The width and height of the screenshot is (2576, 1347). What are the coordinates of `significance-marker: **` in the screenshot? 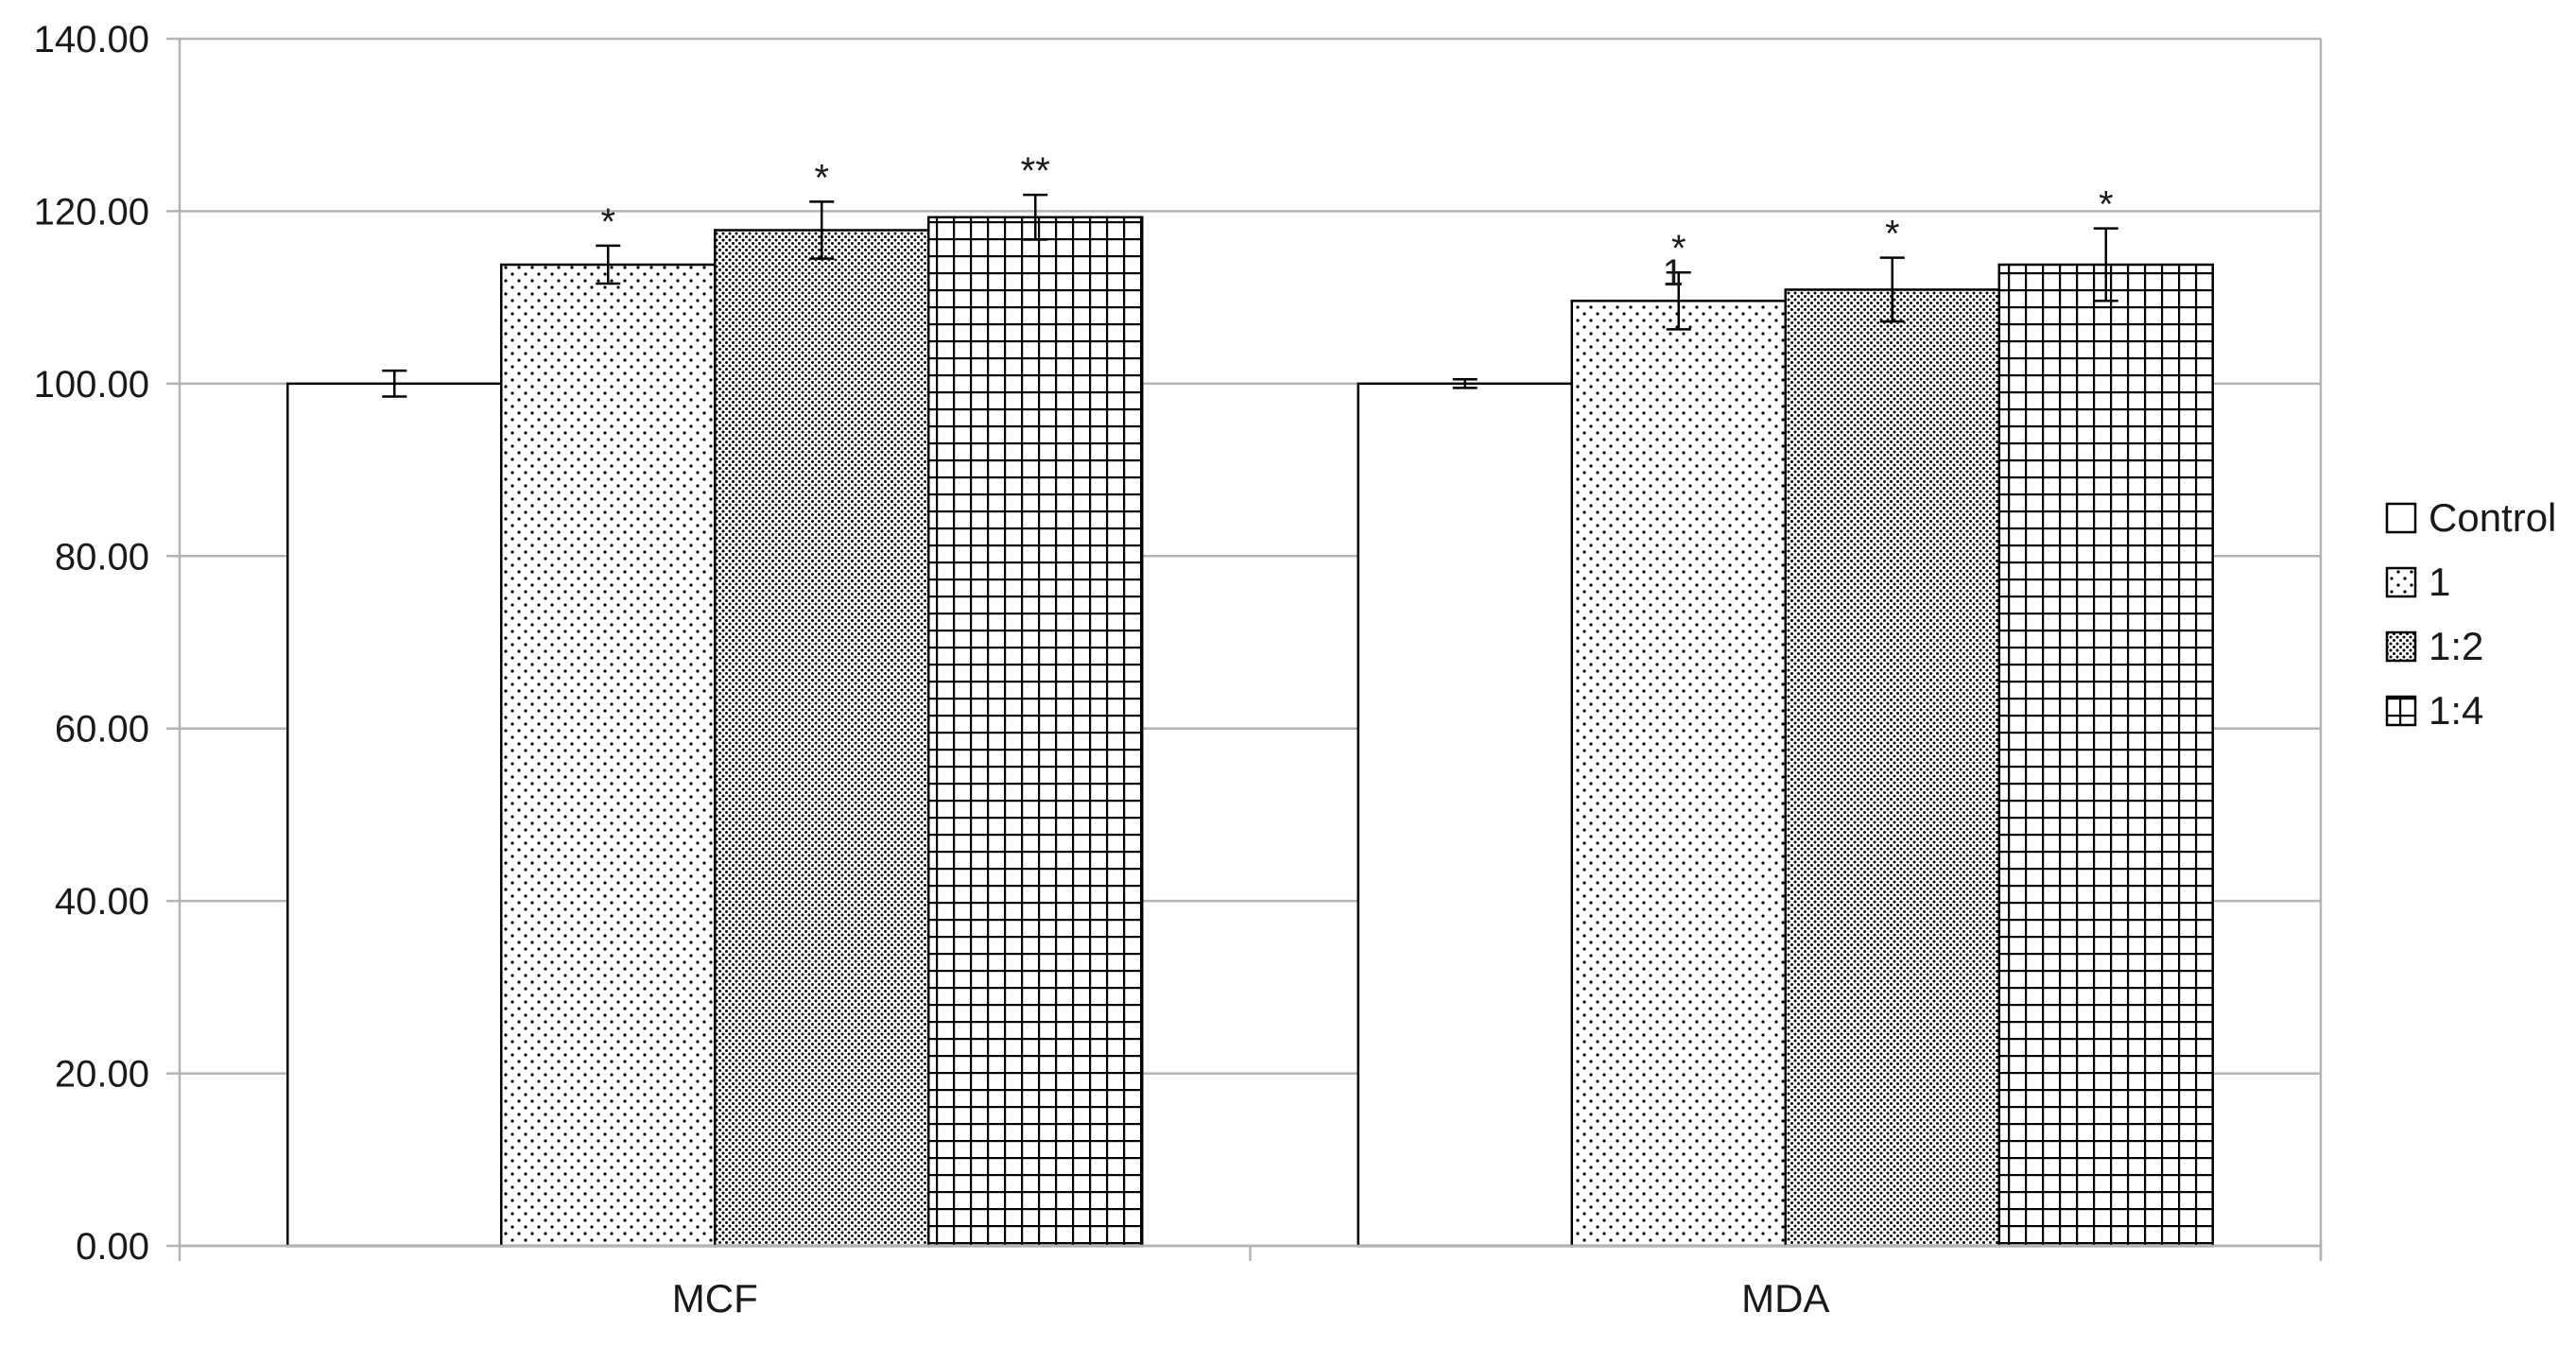 It's located at (1036, 171).